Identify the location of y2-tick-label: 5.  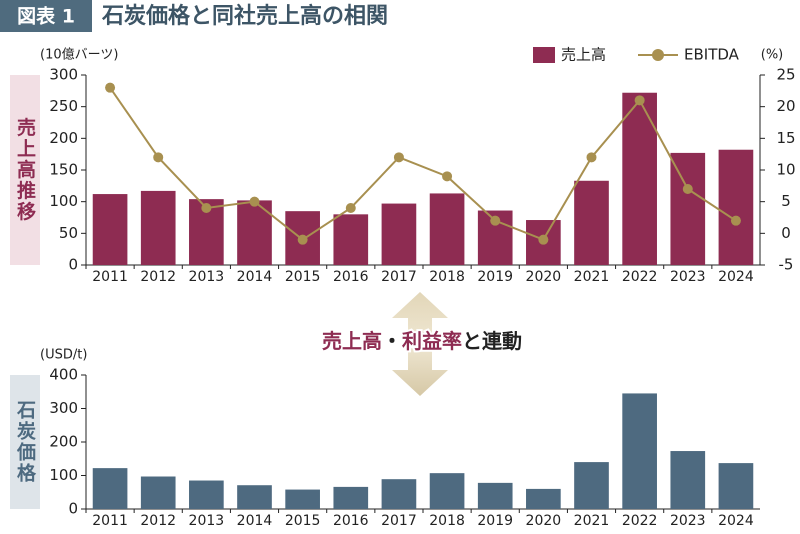
(786, 201).